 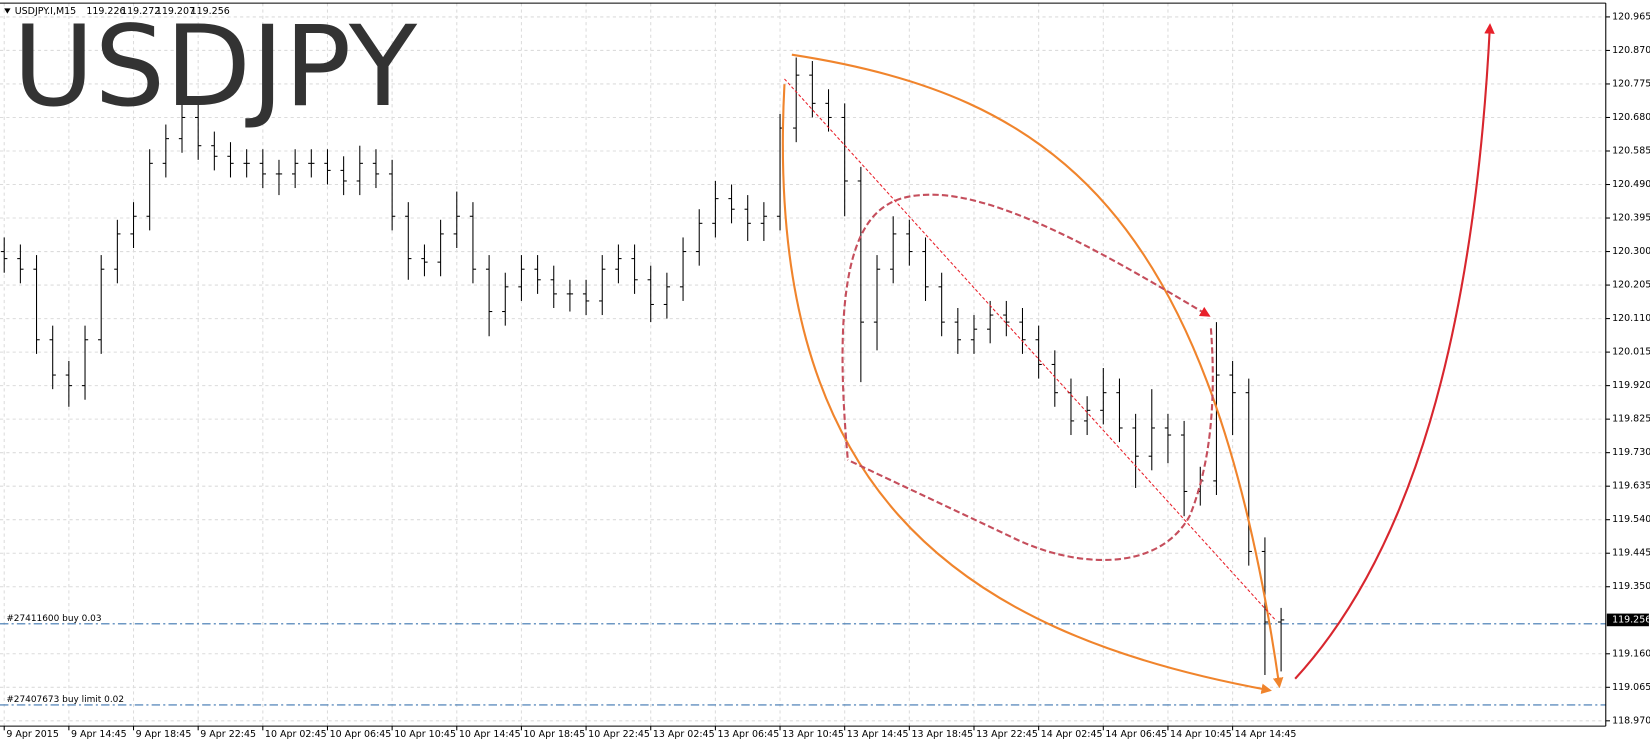 I want to click on x-tick-label: 10 Apr 22:45, so click(x=619, y=734).